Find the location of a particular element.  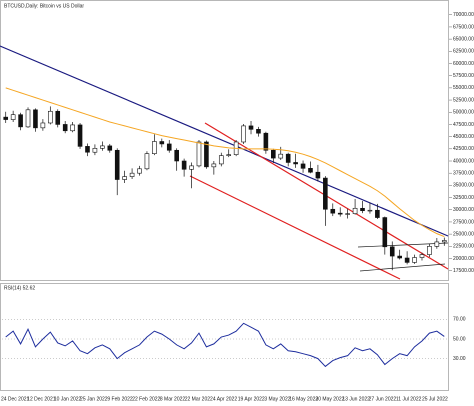

y-tick-label: 62500.00 is located at coordinates (463, 52).